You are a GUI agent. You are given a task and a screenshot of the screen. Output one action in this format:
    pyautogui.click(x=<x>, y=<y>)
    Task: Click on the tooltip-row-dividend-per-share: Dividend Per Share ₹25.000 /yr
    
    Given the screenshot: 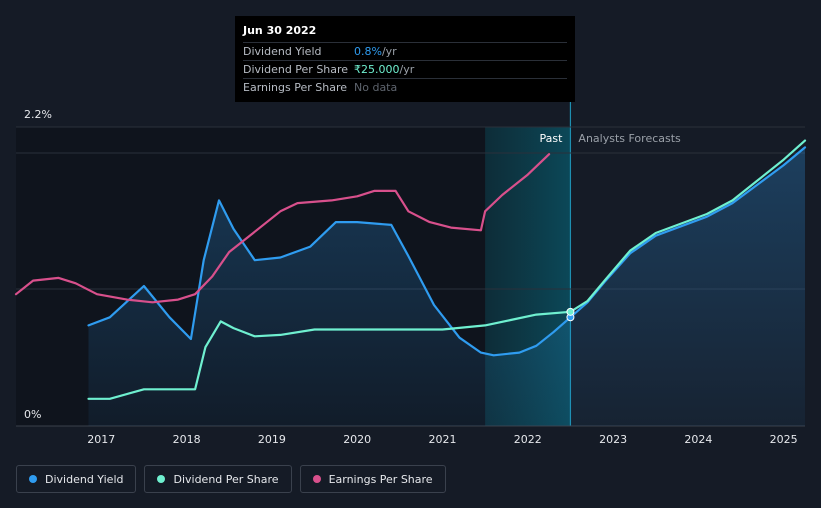 What is the action you would take?
    pyautogui.click(x=405, y=69)
    